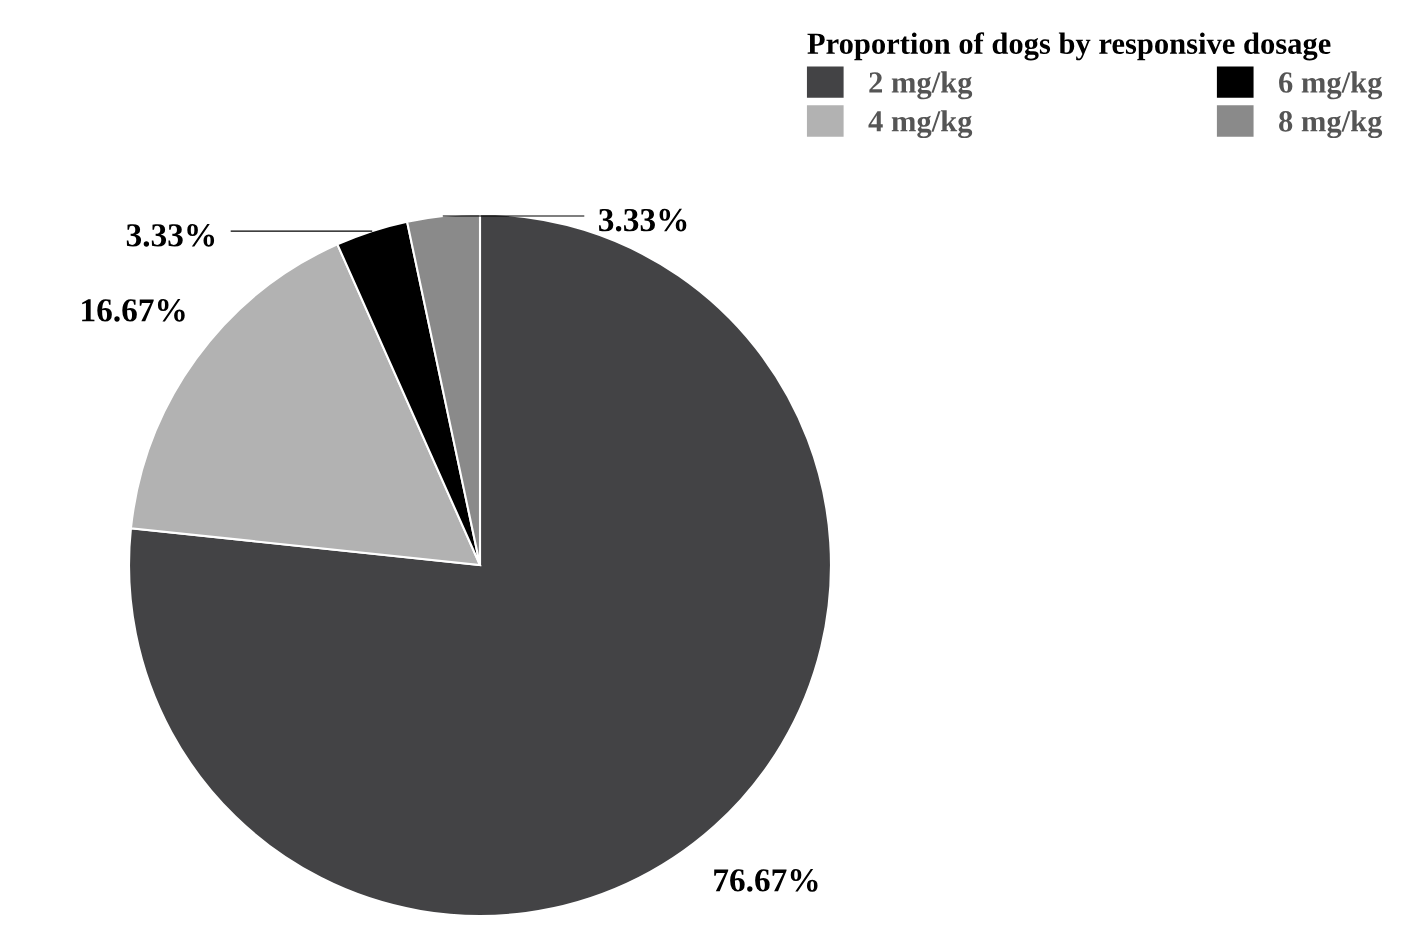 This screenshot has height=934, width=1417. I want to click on legend-label: 8 mg/kg, so click(1331, 124).